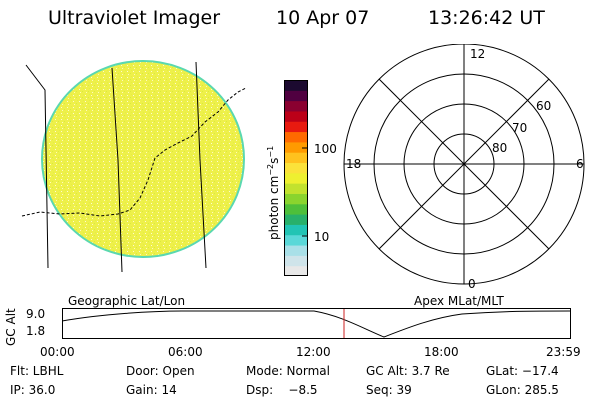  Describe the element at coordinates (522, 371) in the screenshot. I see `glat-info: GLat: −17.4` at that location.